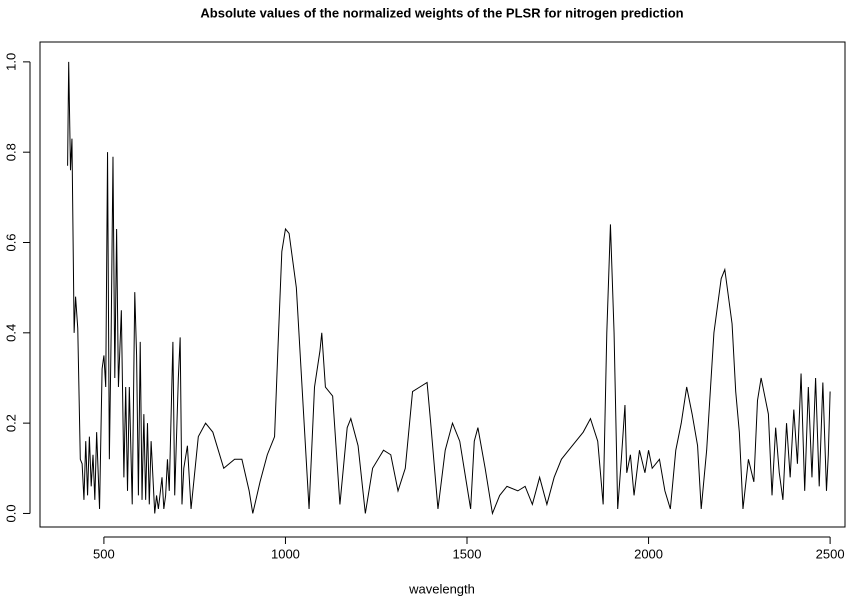 This screenshot has width=857, height=602. What do you see at coordinates (10, 423) in the screenshot?
I see `y-tick-label: 0.2` at bounding box center [10, 423].